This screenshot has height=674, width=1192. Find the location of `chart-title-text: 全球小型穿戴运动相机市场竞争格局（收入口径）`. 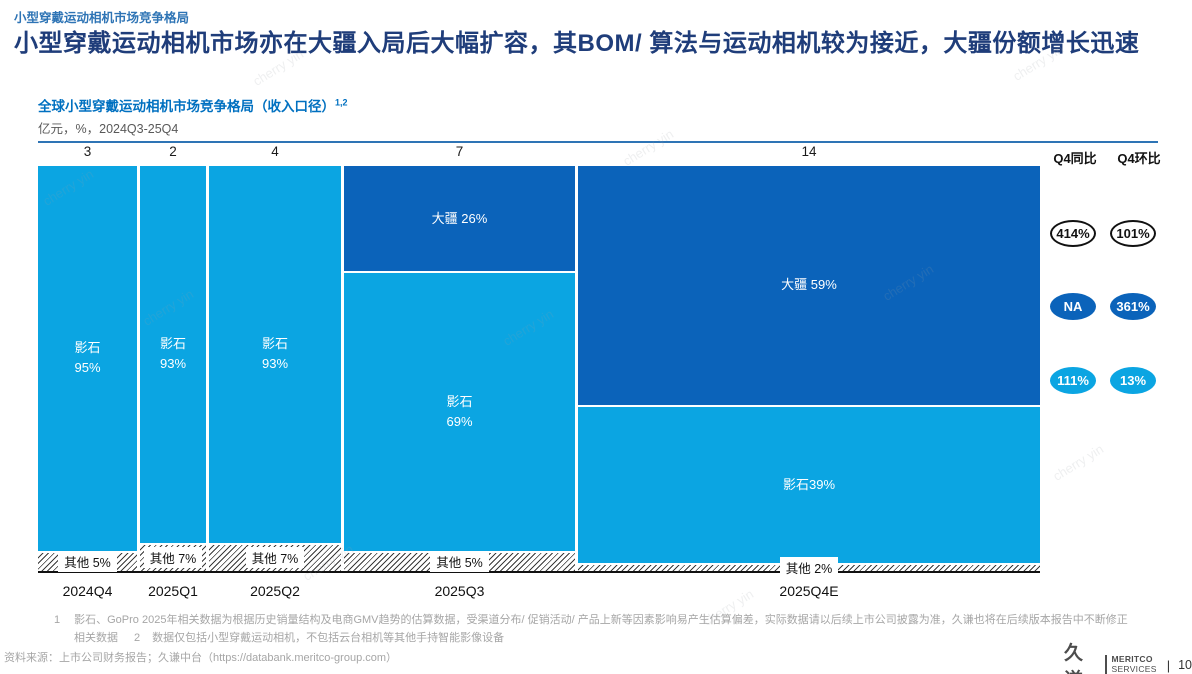

chart-title-text: 全球小型穿戴运动相机市场竞争格局（收入口径） is located at coordinates (186, 106).